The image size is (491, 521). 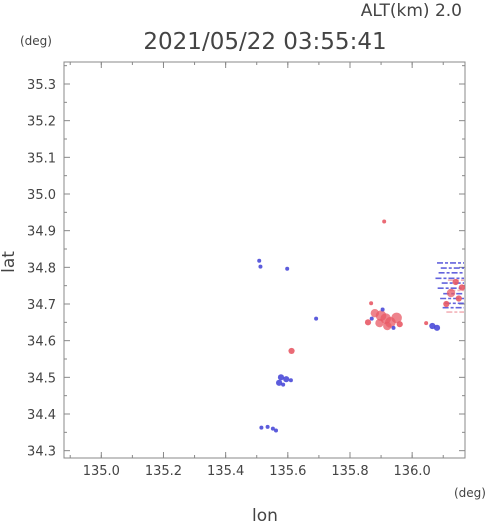 I want to click on x-tick-label: 135.8, so click(x=349, y=471).